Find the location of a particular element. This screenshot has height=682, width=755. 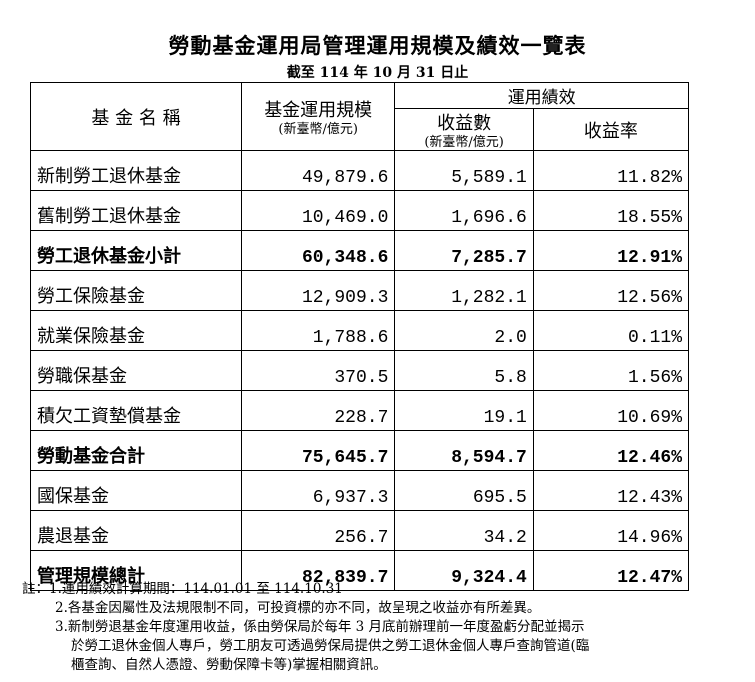

scale-cell: 370.5 is located at coordinates (318, 370).